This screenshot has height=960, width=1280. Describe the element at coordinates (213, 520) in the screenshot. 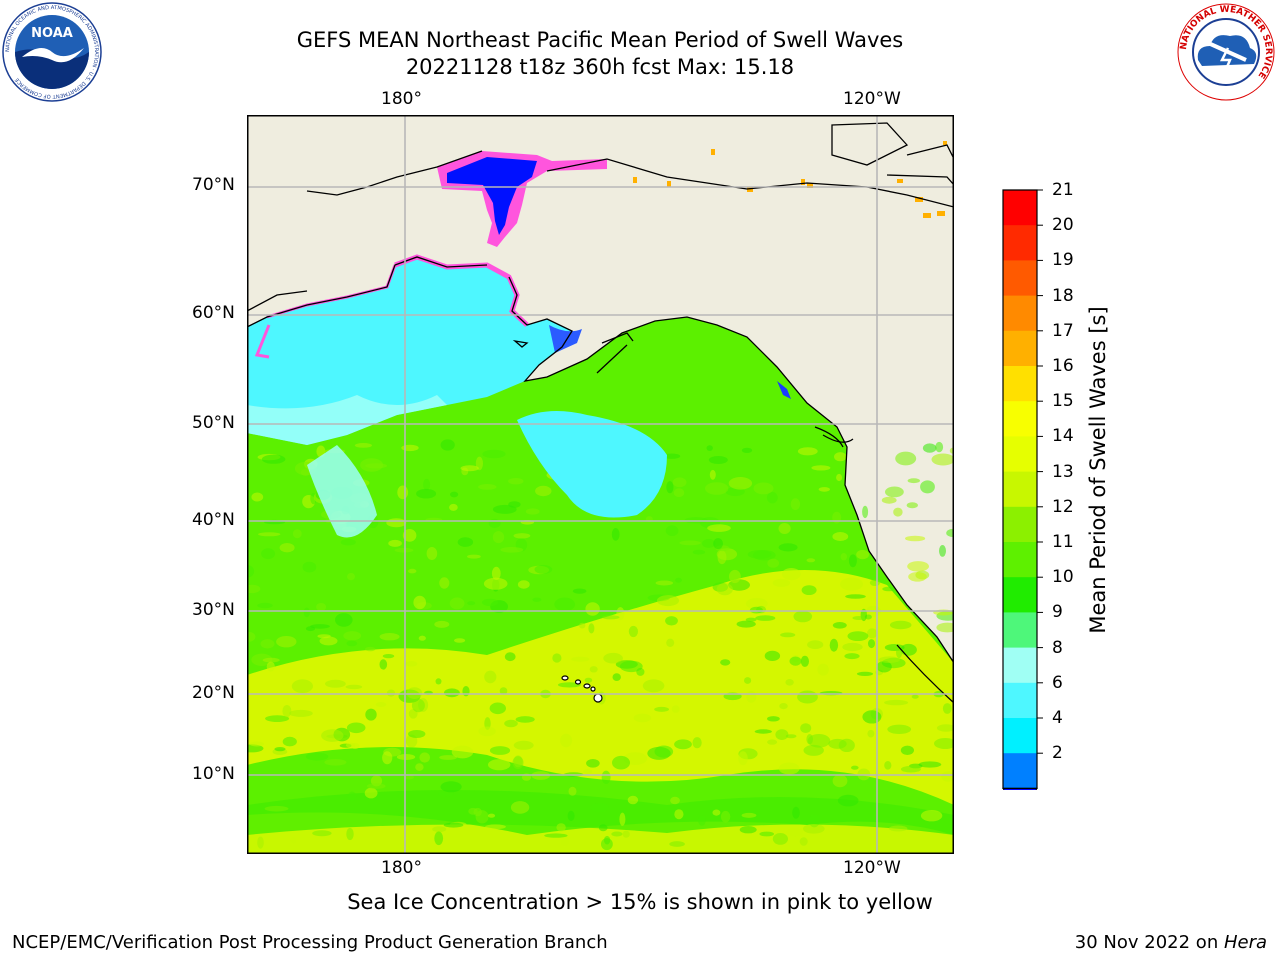

I see `lat-label-40n: 40°N` at that location.